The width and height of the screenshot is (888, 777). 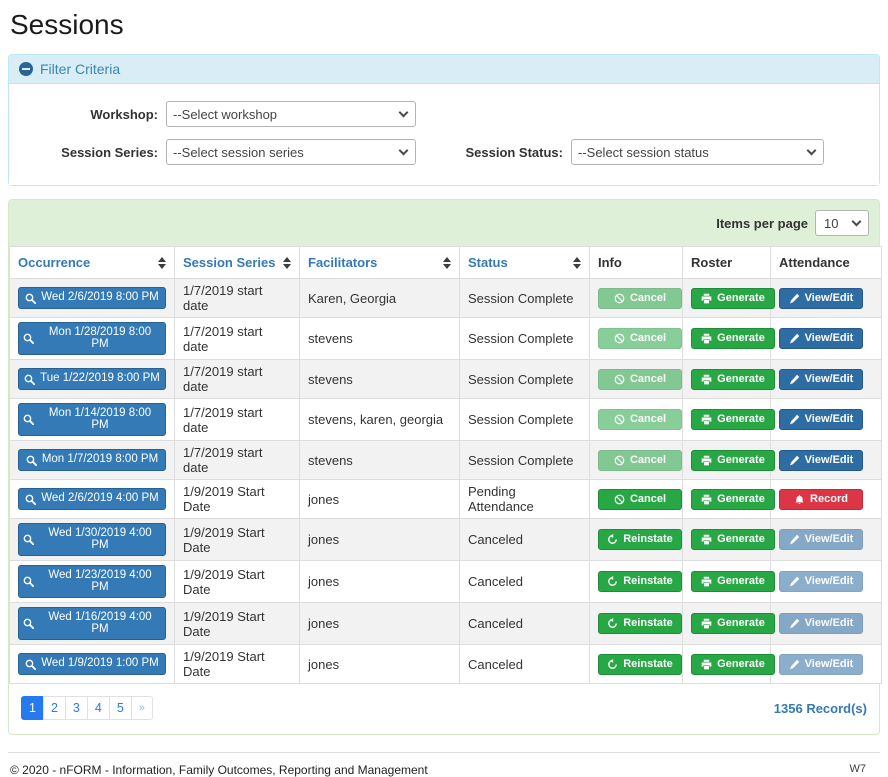 What do you see at coordinates (444, 709) in the screenshot?
I see `pagination-band: 1 2 3 4 5» 1356 Record(s)` at bounding box center [444, 709].